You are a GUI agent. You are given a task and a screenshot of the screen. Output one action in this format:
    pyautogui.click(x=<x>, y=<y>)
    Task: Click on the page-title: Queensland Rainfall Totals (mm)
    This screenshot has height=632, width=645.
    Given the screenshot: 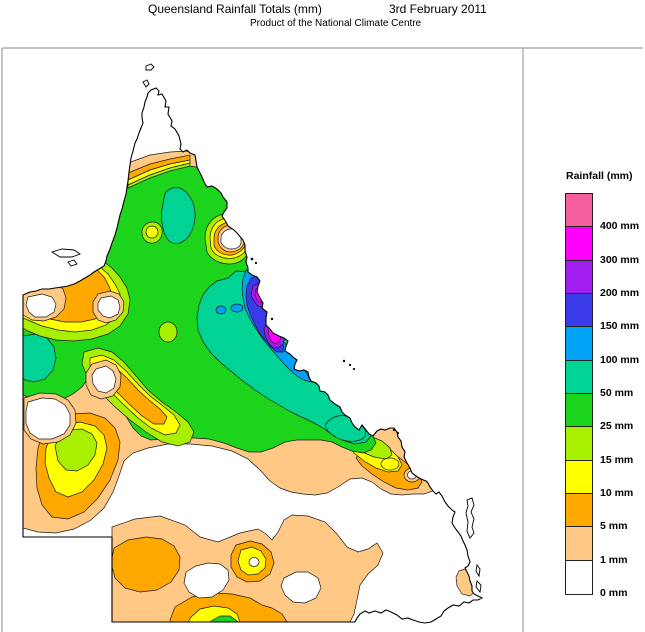 What is the action you would take?
    pyautogui.click(x=235, y=9)
    